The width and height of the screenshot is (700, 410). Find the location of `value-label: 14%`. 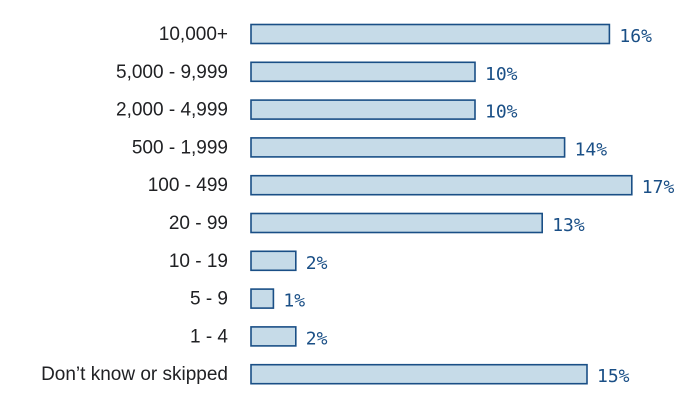

value-label: 14% is located at coordinates (591, 149).